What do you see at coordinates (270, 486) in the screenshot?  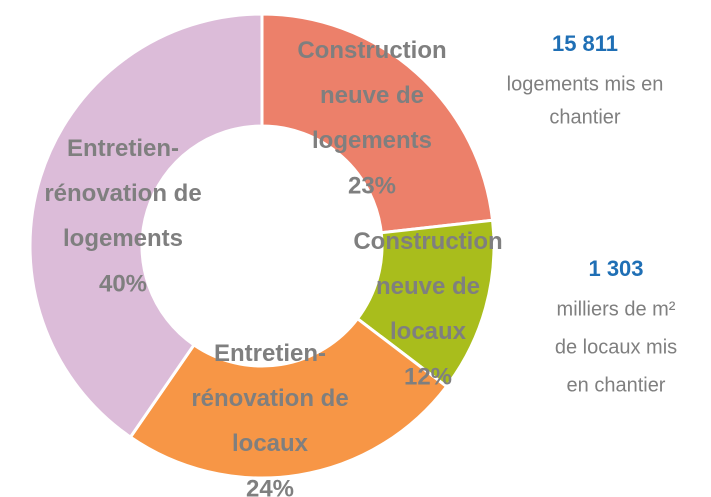 I see `segment-percent: 24%` at bounding box center [270, 486].